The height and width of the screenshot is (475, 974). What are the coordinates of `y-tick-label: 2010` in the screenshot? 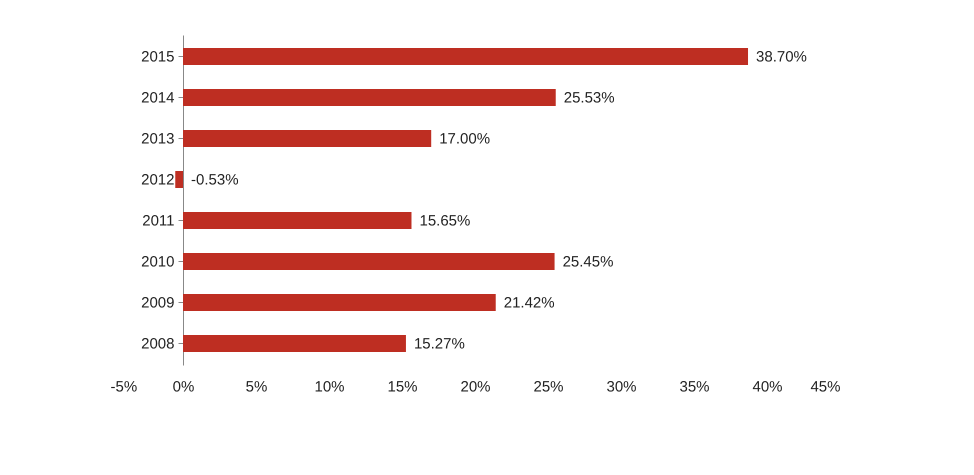 It's located at (157, 261).